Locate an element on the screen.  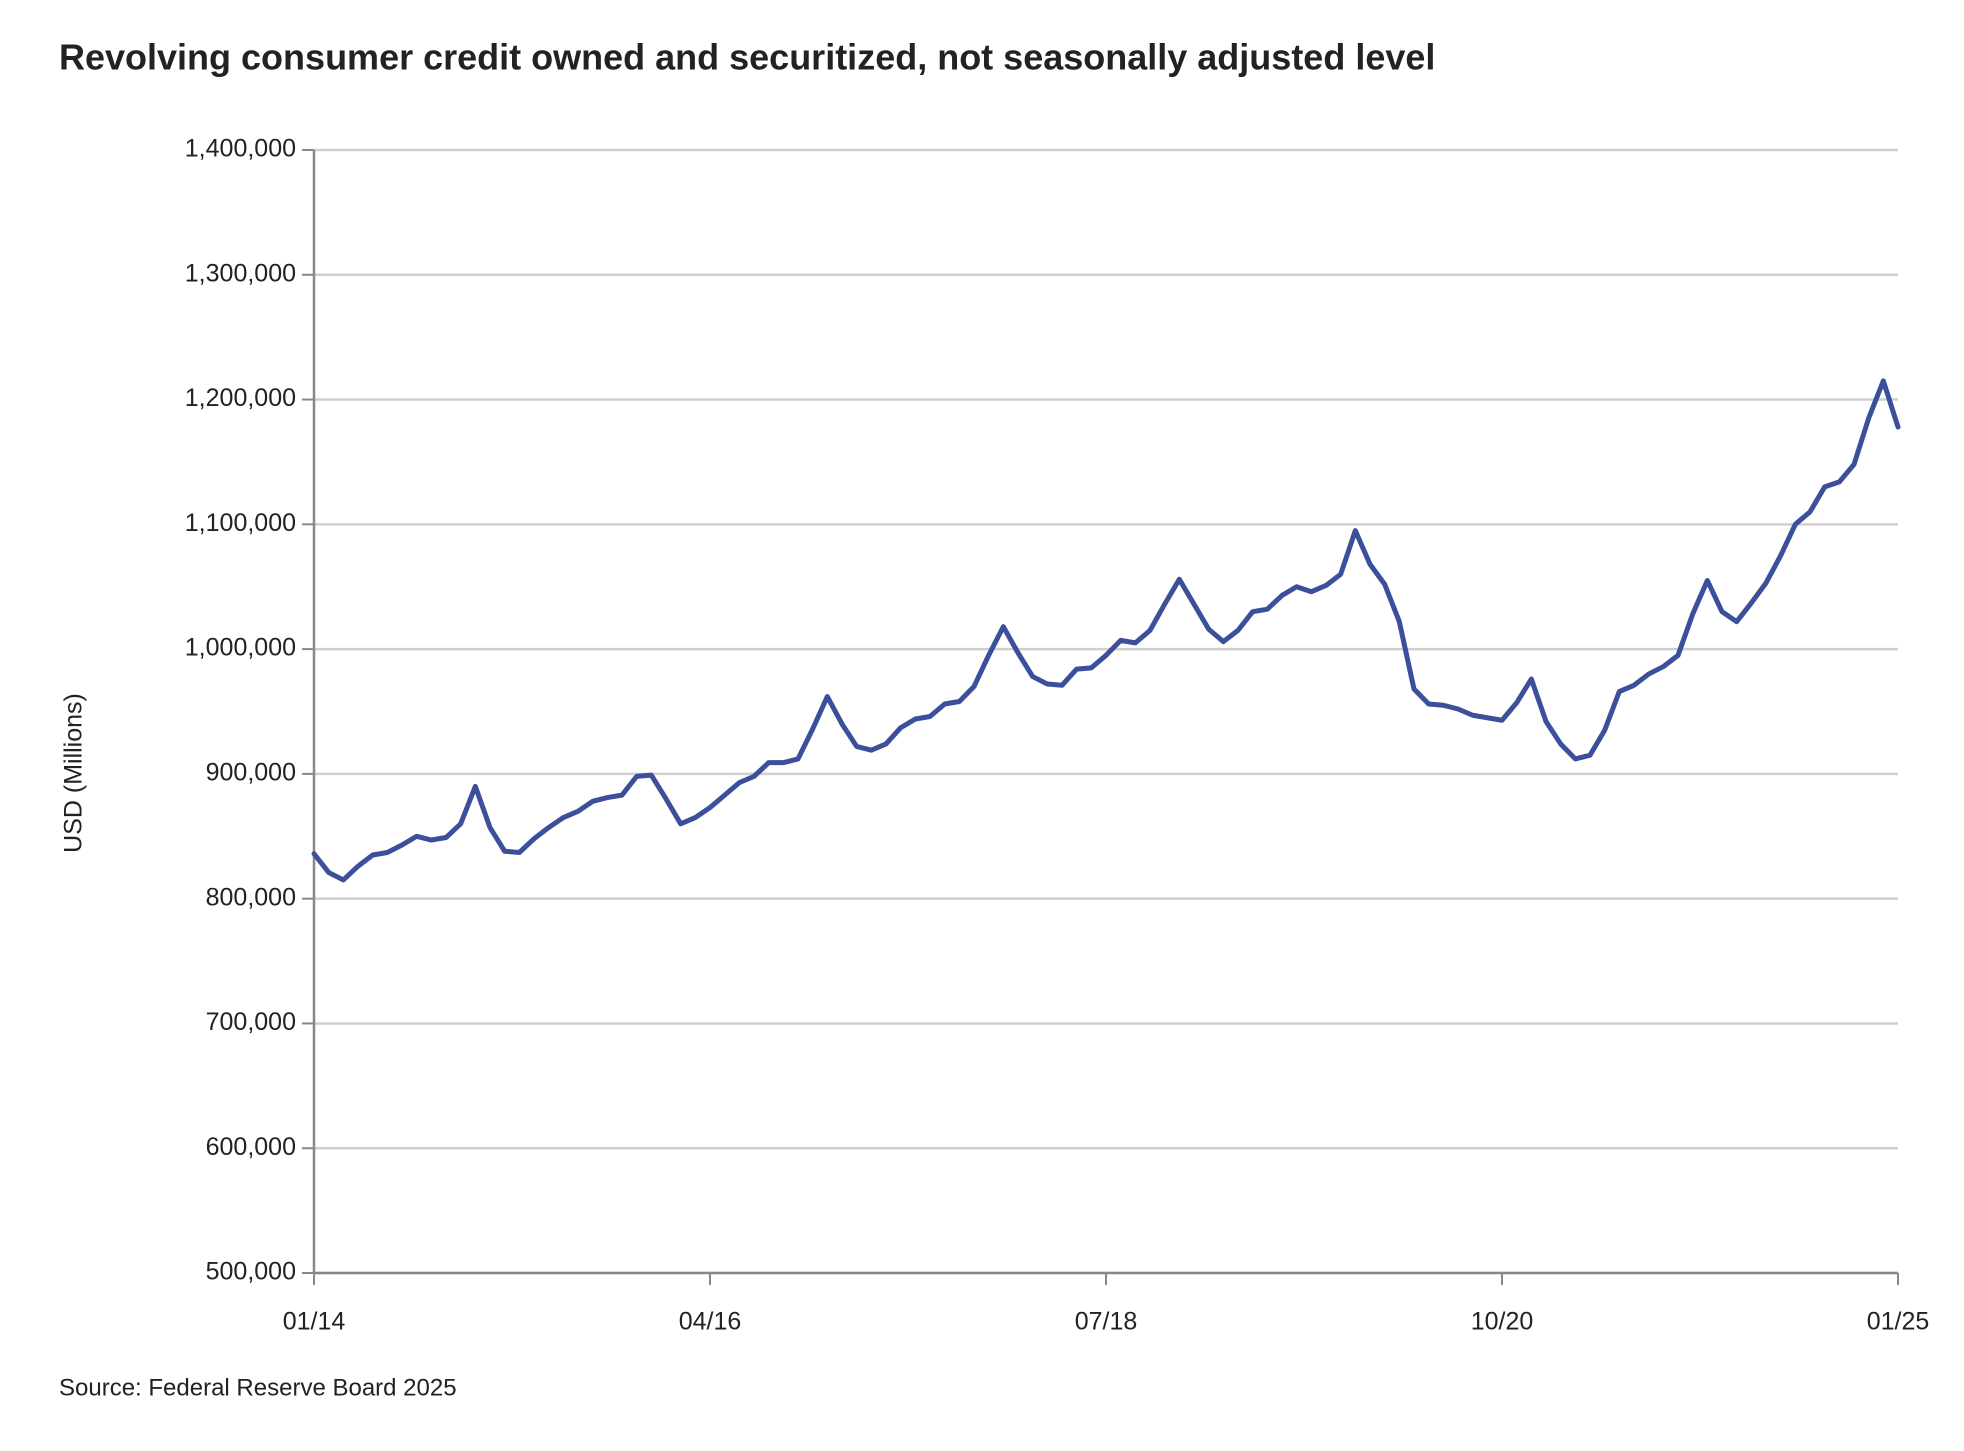
y-tick-label: 600,000 is located at coordinates (251, 1147).